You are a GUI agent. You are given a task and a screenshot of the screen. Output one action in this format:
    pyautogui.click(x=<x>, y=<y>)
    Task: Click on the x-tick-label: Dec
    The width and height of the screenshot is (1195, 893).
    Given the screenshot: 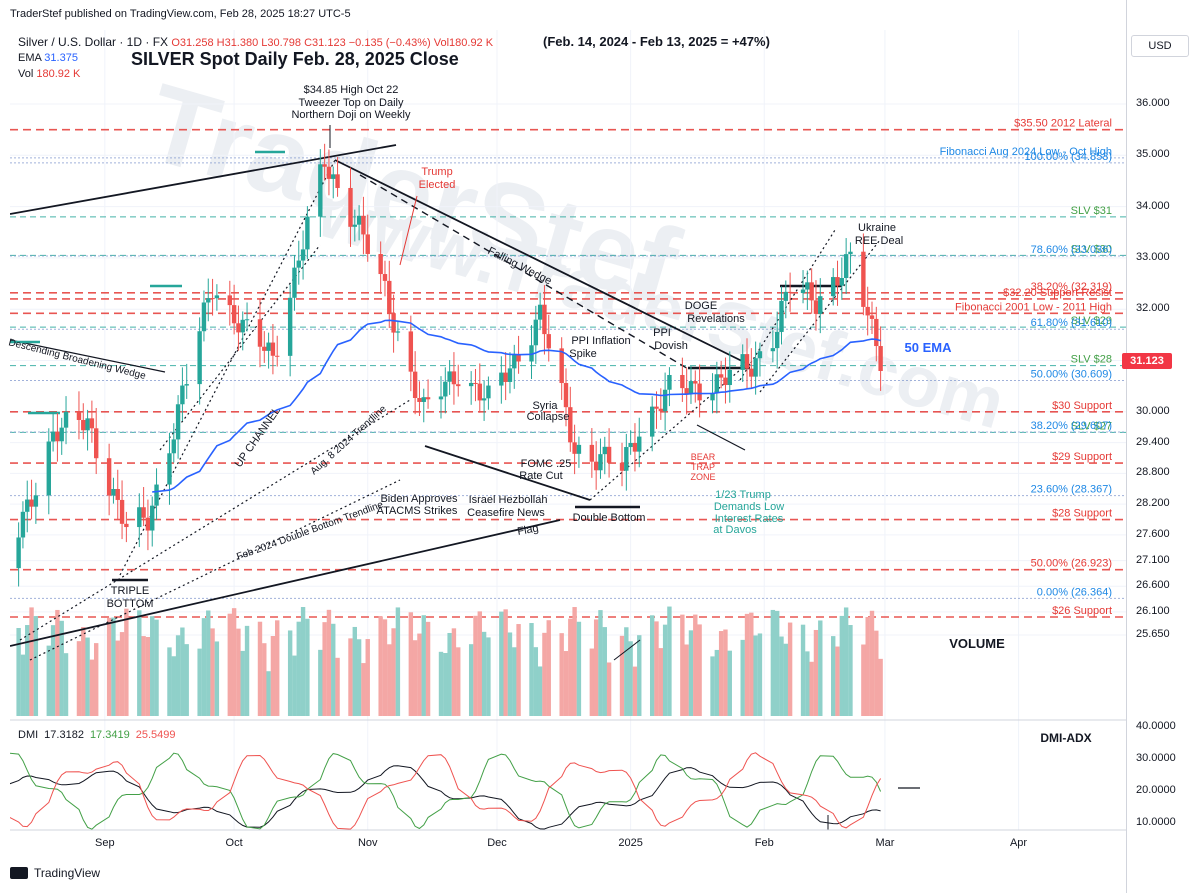 What is the action you would take?
    pyautogui.click(x=497, y=843)
    